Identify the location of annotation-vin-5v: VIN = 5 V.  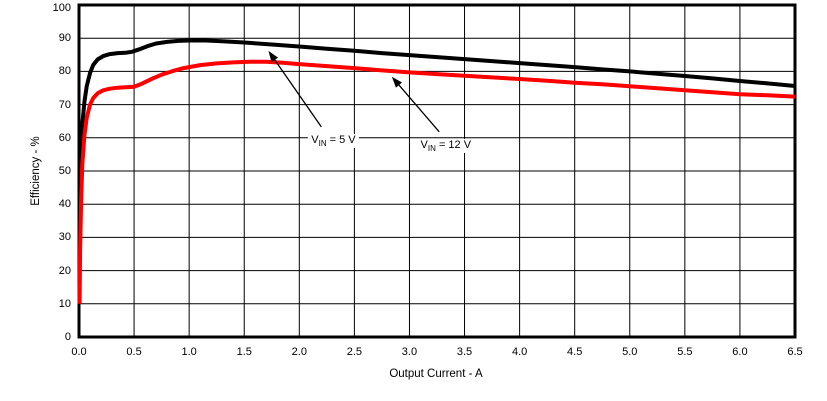
(333, 141).